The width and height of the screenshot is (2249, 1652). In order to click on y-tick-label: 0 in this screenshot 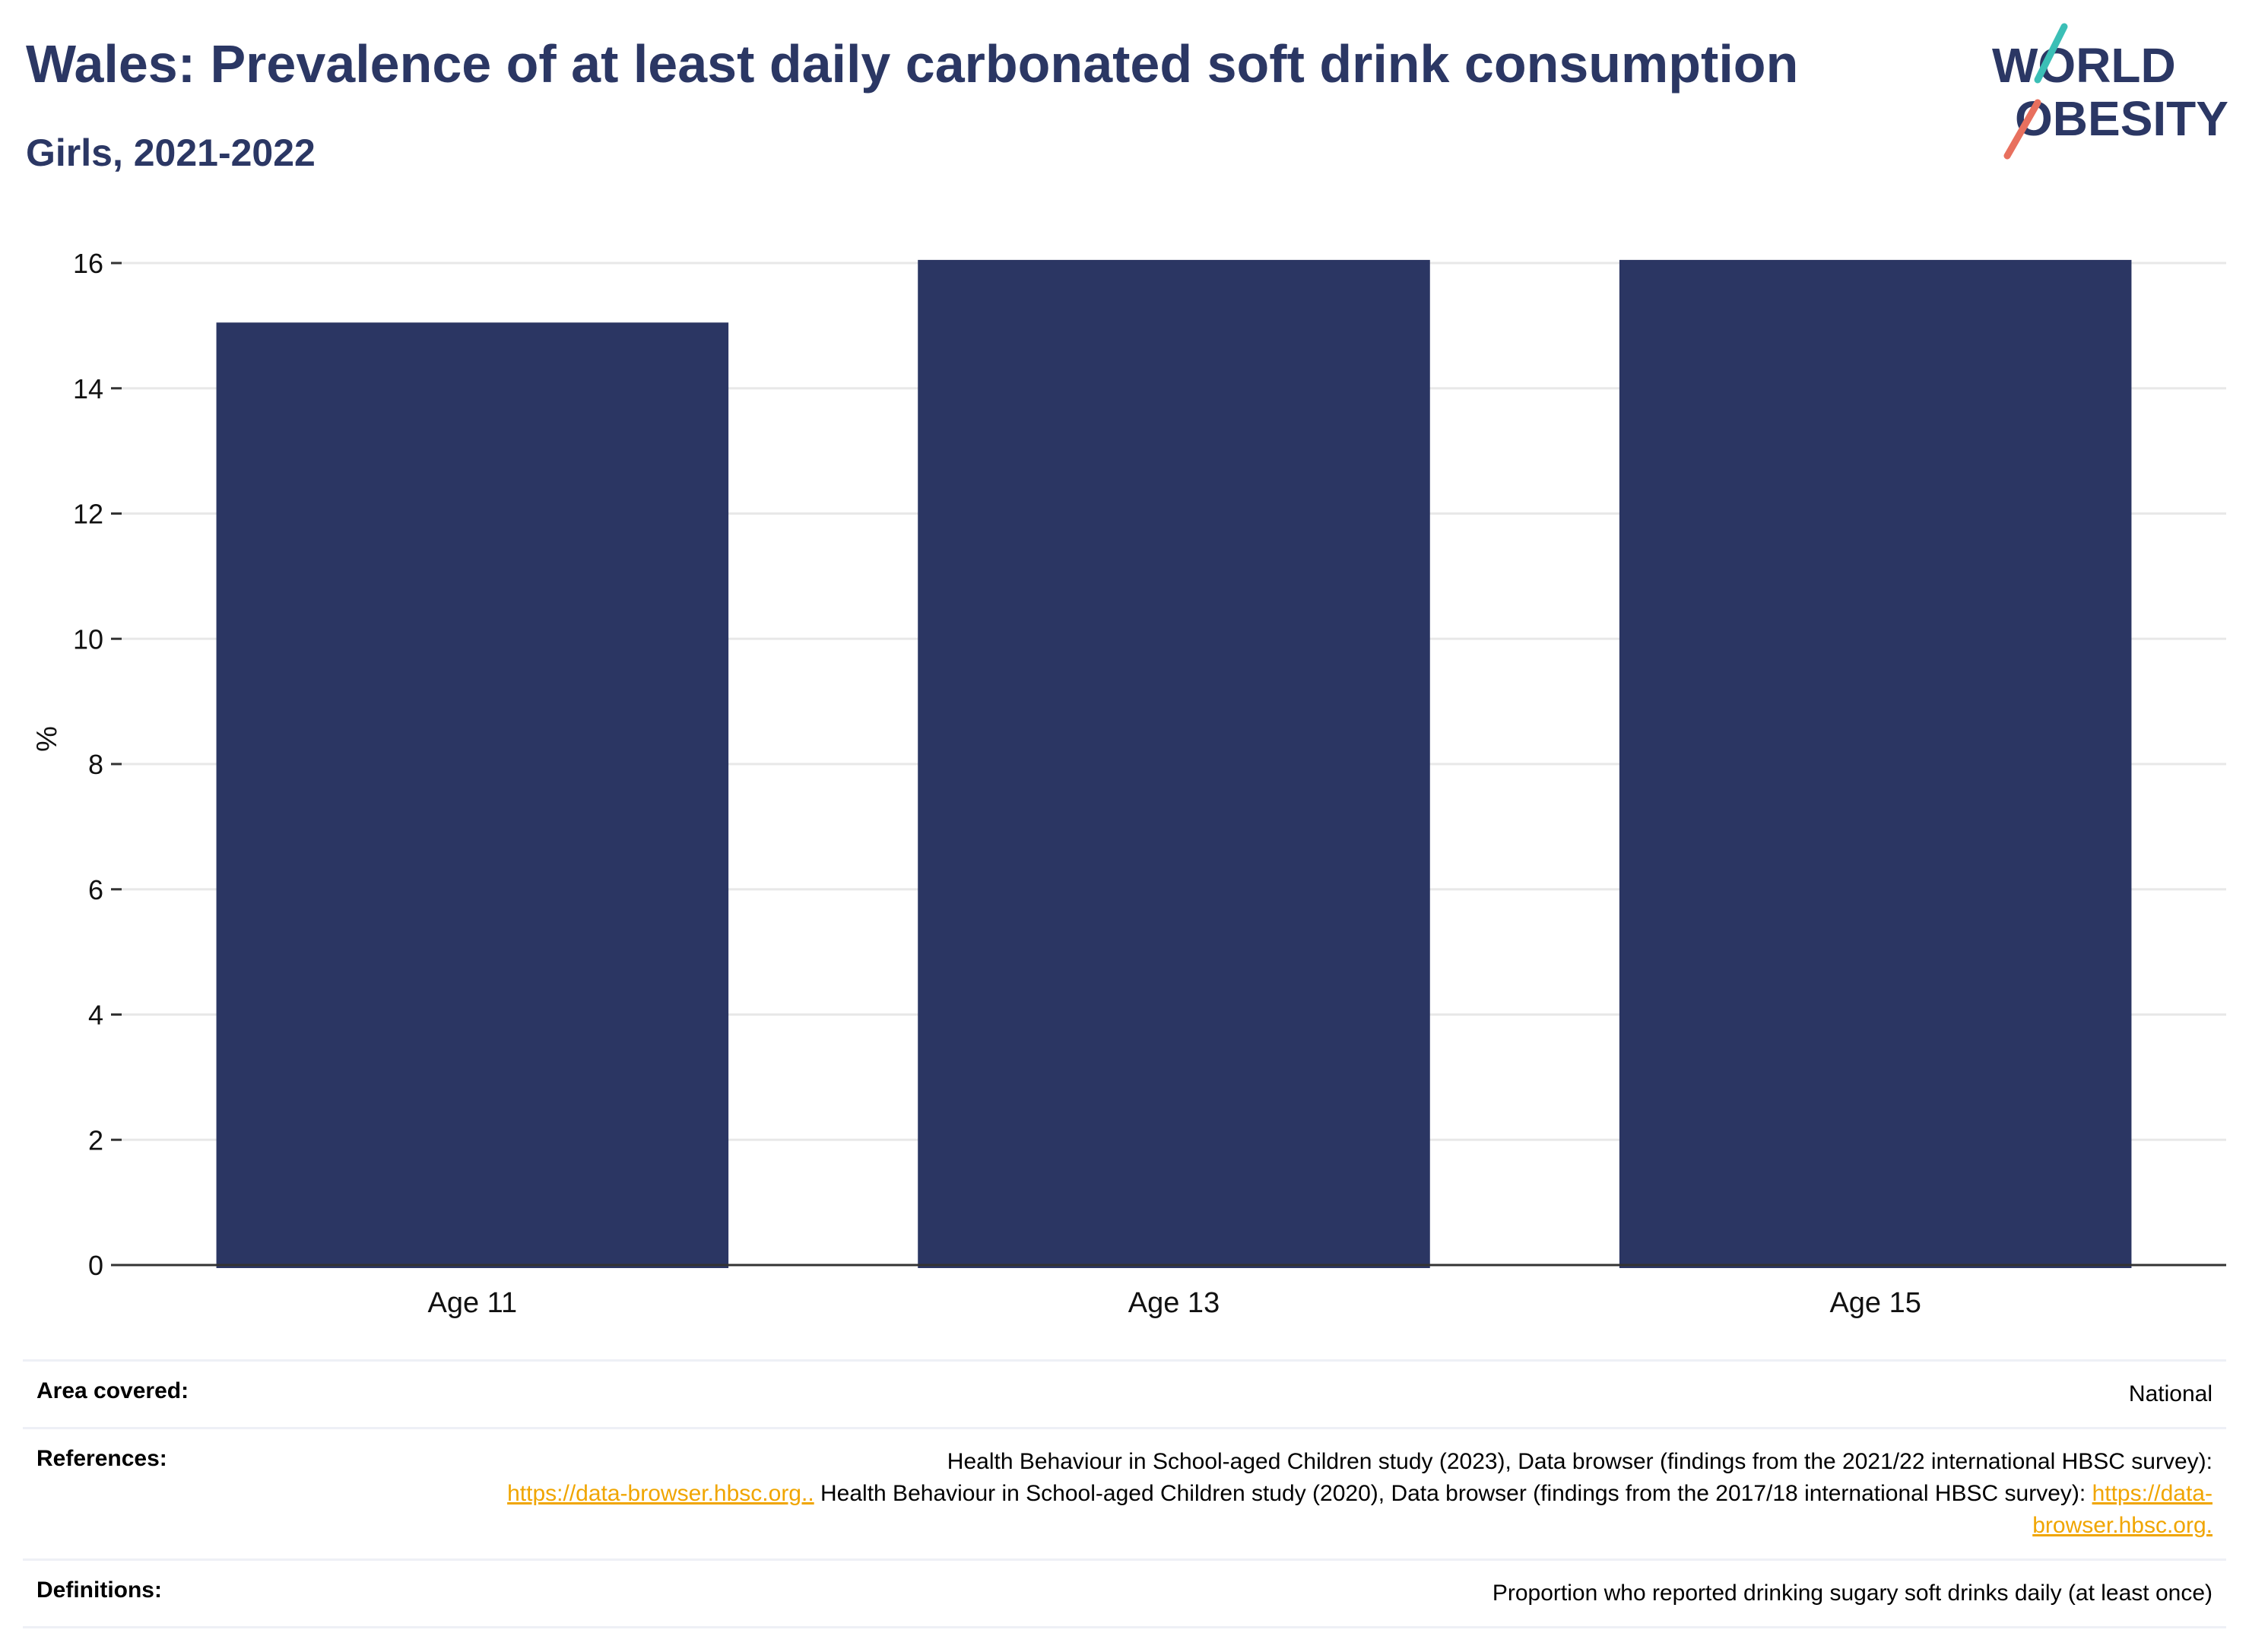, I will do `click(95, 1265)`.